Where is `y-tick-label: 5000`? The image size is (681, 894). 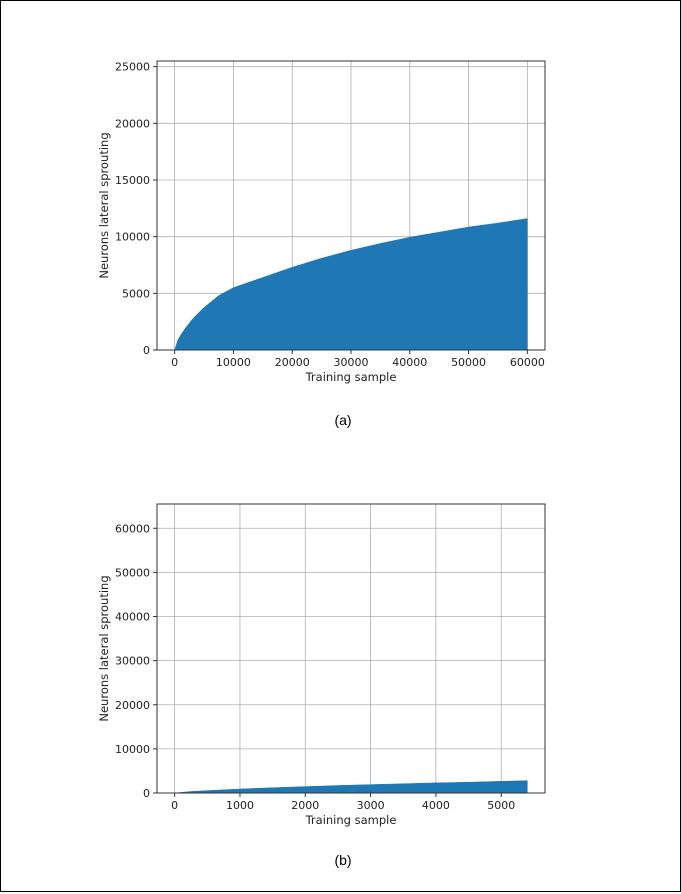 y-tick-label: 5000 is located at coordinates (136, 293).